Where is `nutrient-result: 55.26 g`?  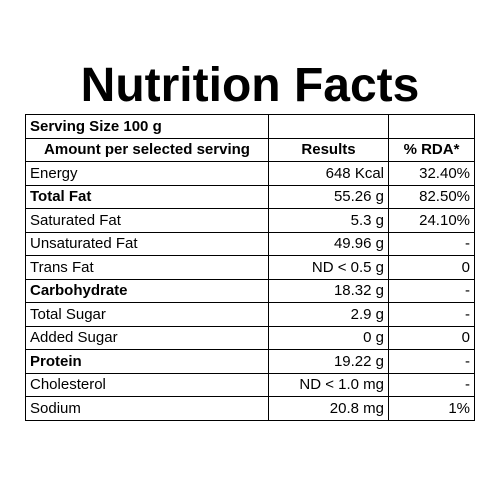 nutrient-result: 55.26 g is located at coordinates (328, 196).